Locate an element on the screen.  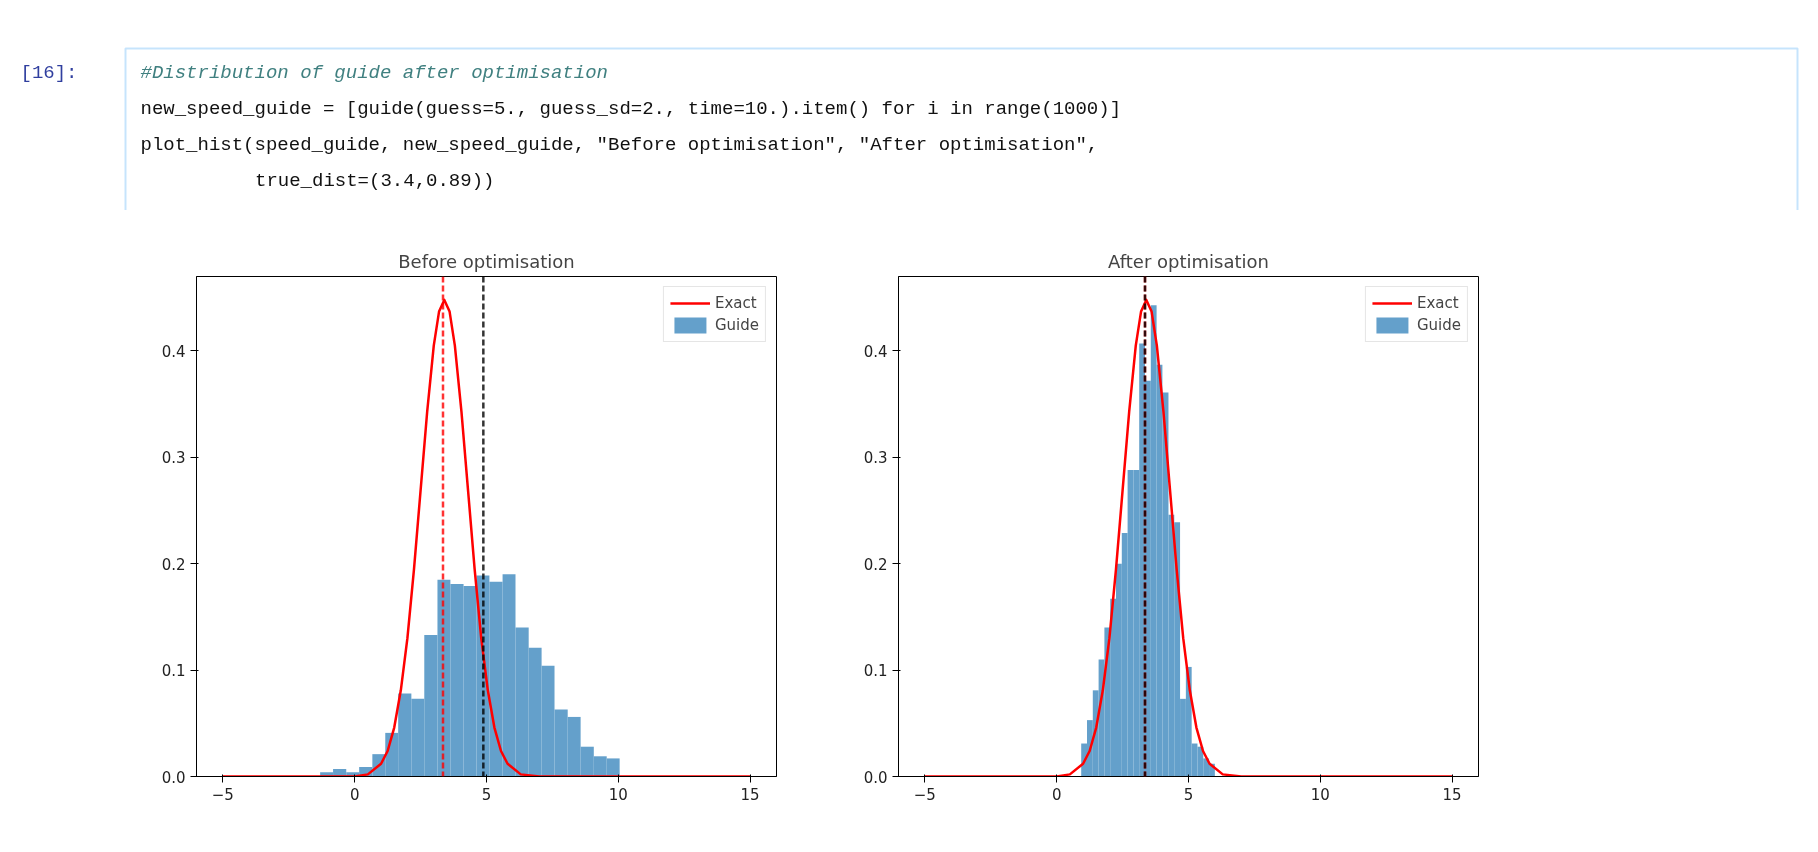
chart-title: After optimisation is located at coordinates (1188, 261).